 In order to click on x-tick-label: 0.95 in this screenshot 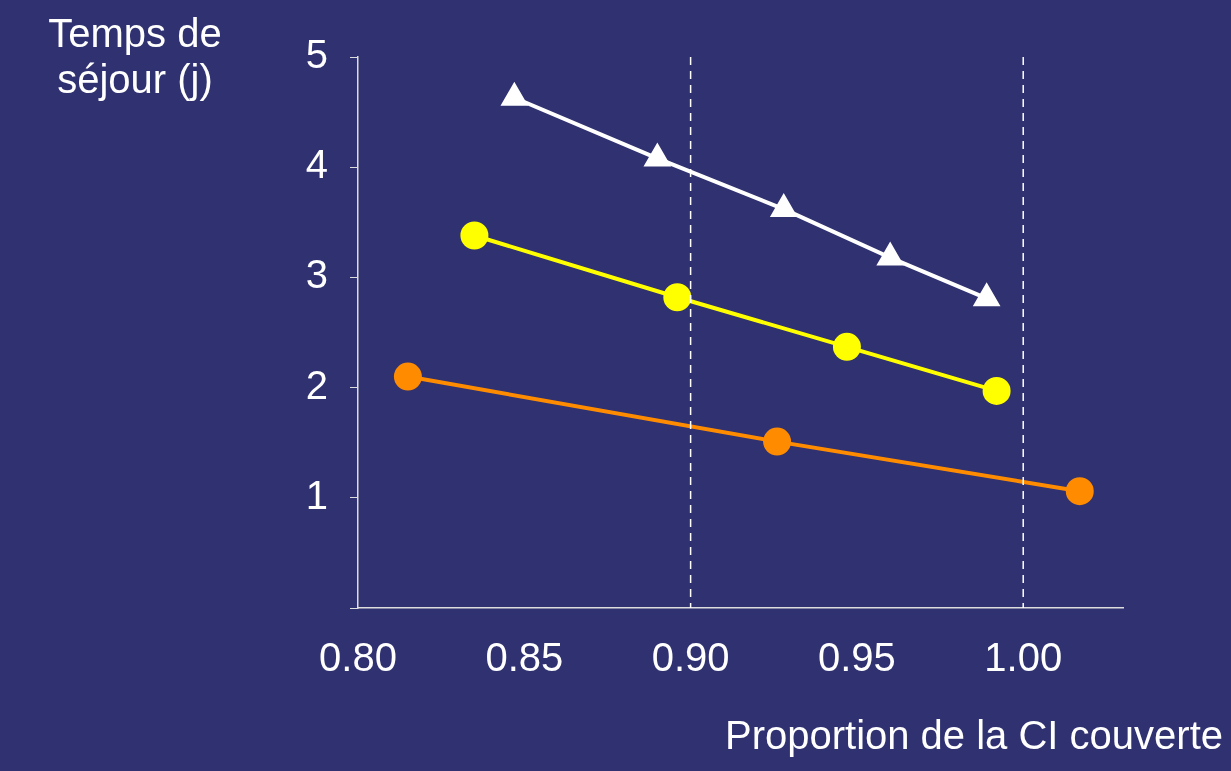, I will do `click(856, 657)`.